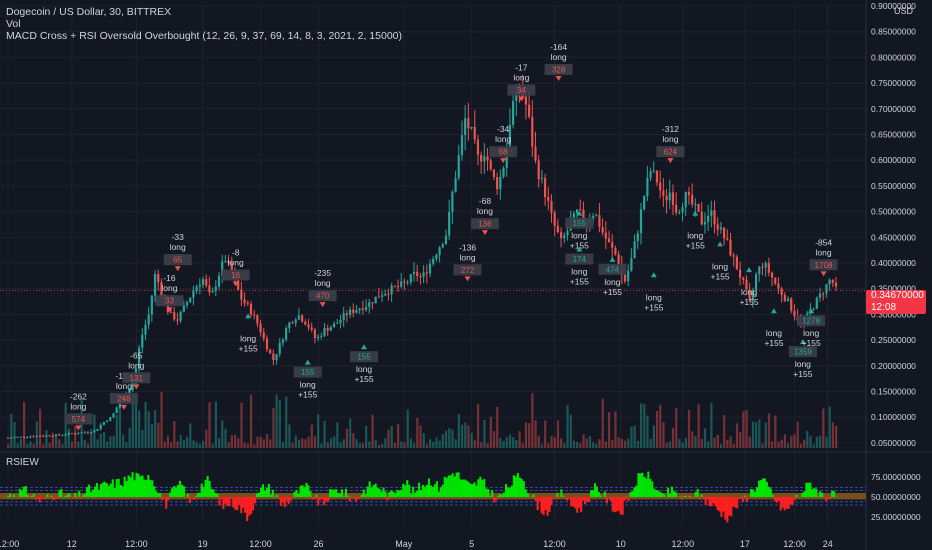  I want to click on signal-badge-text: 246, so click(124, 398).